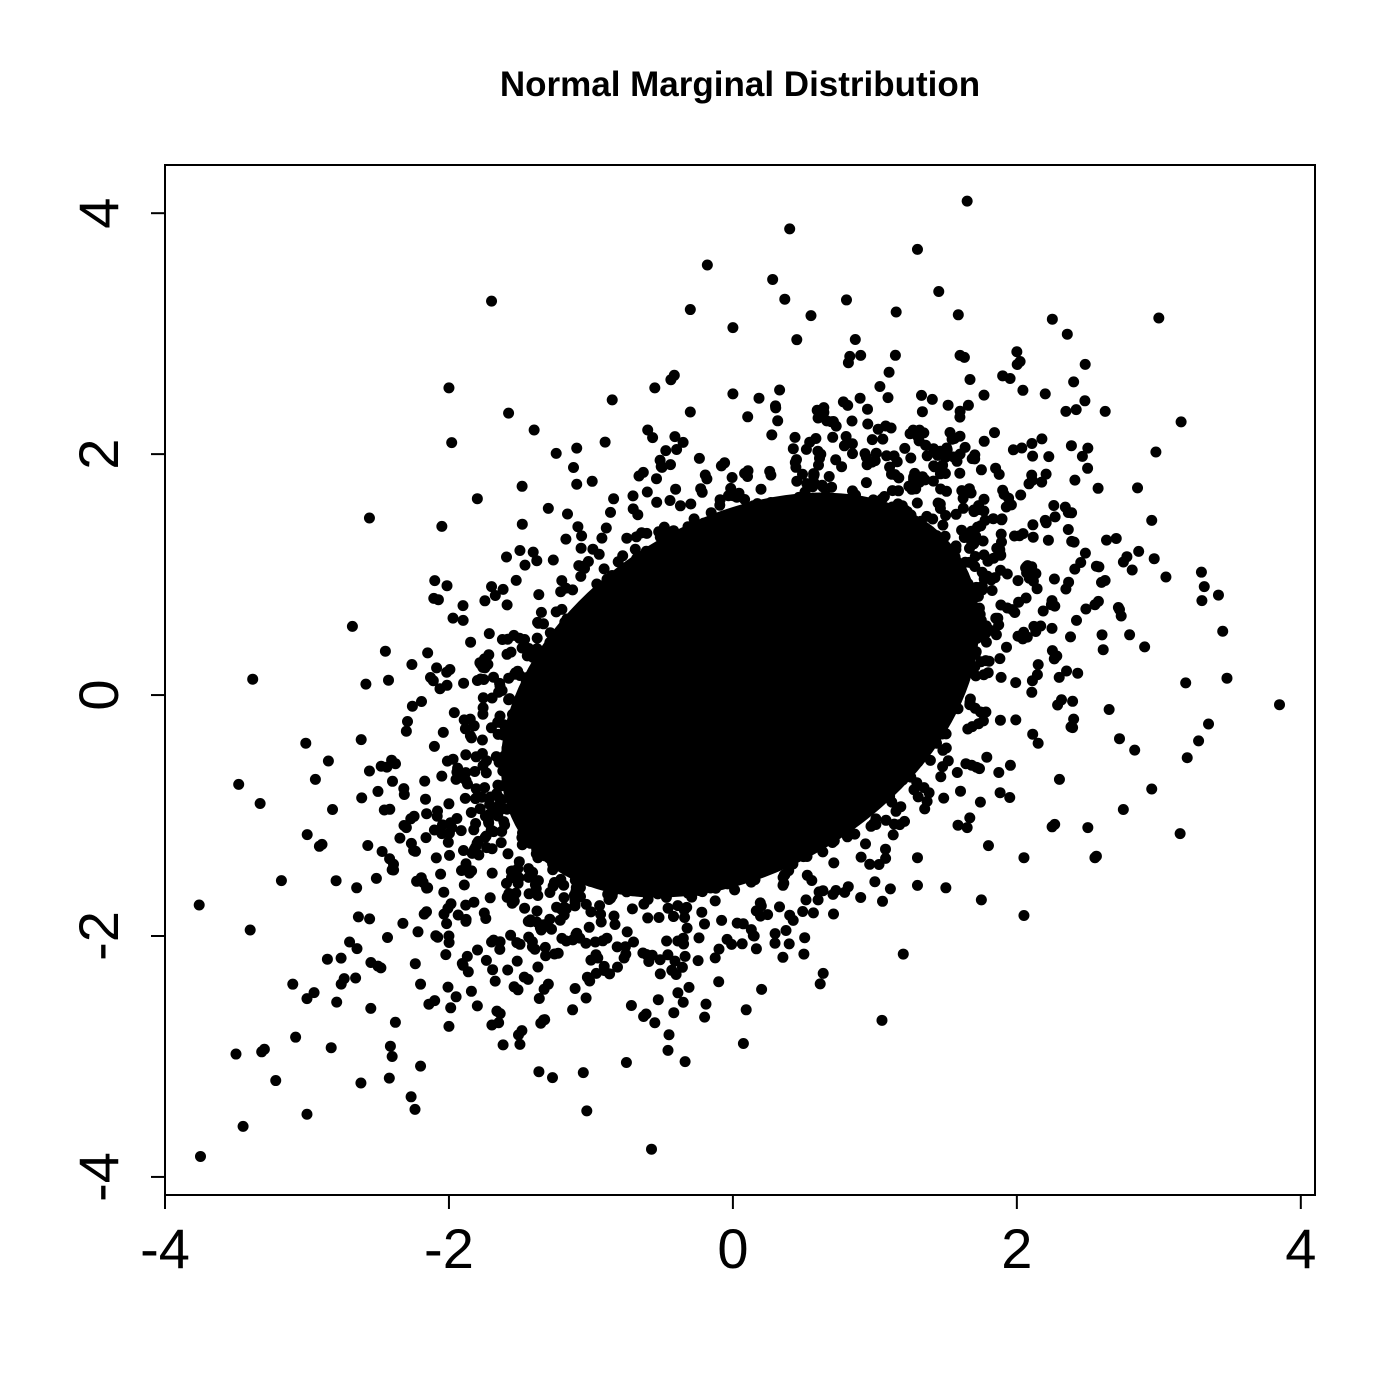 The width and height of the screenshot is (1400, 1400). Describe the element at coordinates (98, 694) in the screenshot. I see `y-tick-label: 0` at that location.